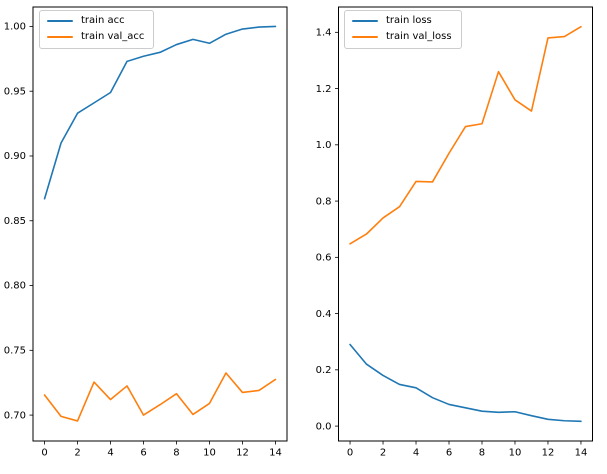 The width and height of the screenshot is (607, 474). Describe the element at coordinates (324, 370) in the screenshot. I see `y-tick-label: 0.2` at that location.